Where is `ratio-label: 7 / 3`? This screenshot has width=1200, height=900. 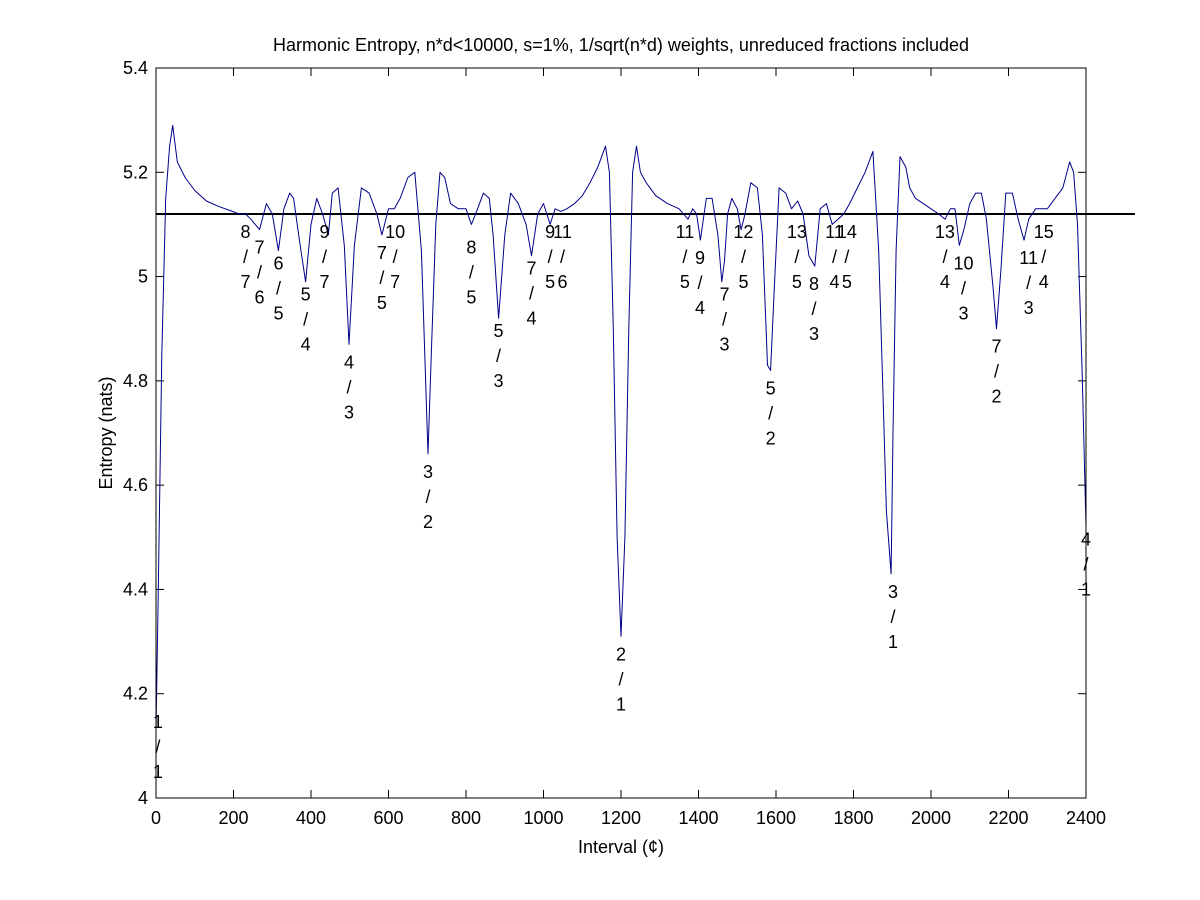
ratio-label: 7 / 3 is located at coordinates (724, 320).